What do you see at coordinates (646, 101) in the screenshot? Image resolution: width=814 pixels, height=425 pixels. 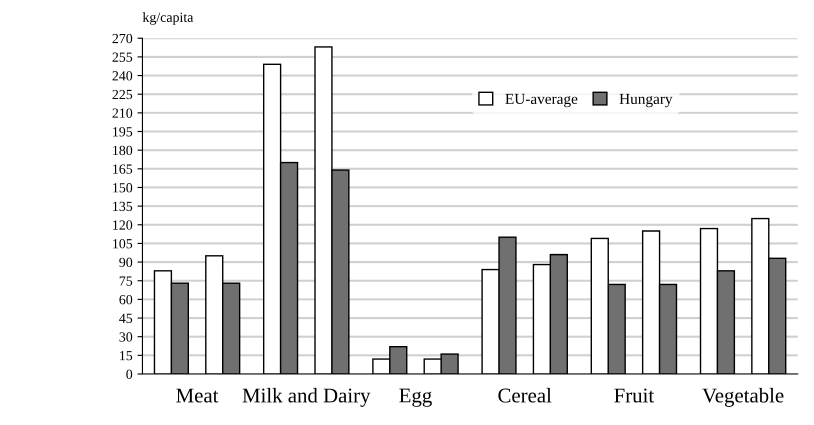 I see `legend-label: Hungary` at bounding box center [646, 101].